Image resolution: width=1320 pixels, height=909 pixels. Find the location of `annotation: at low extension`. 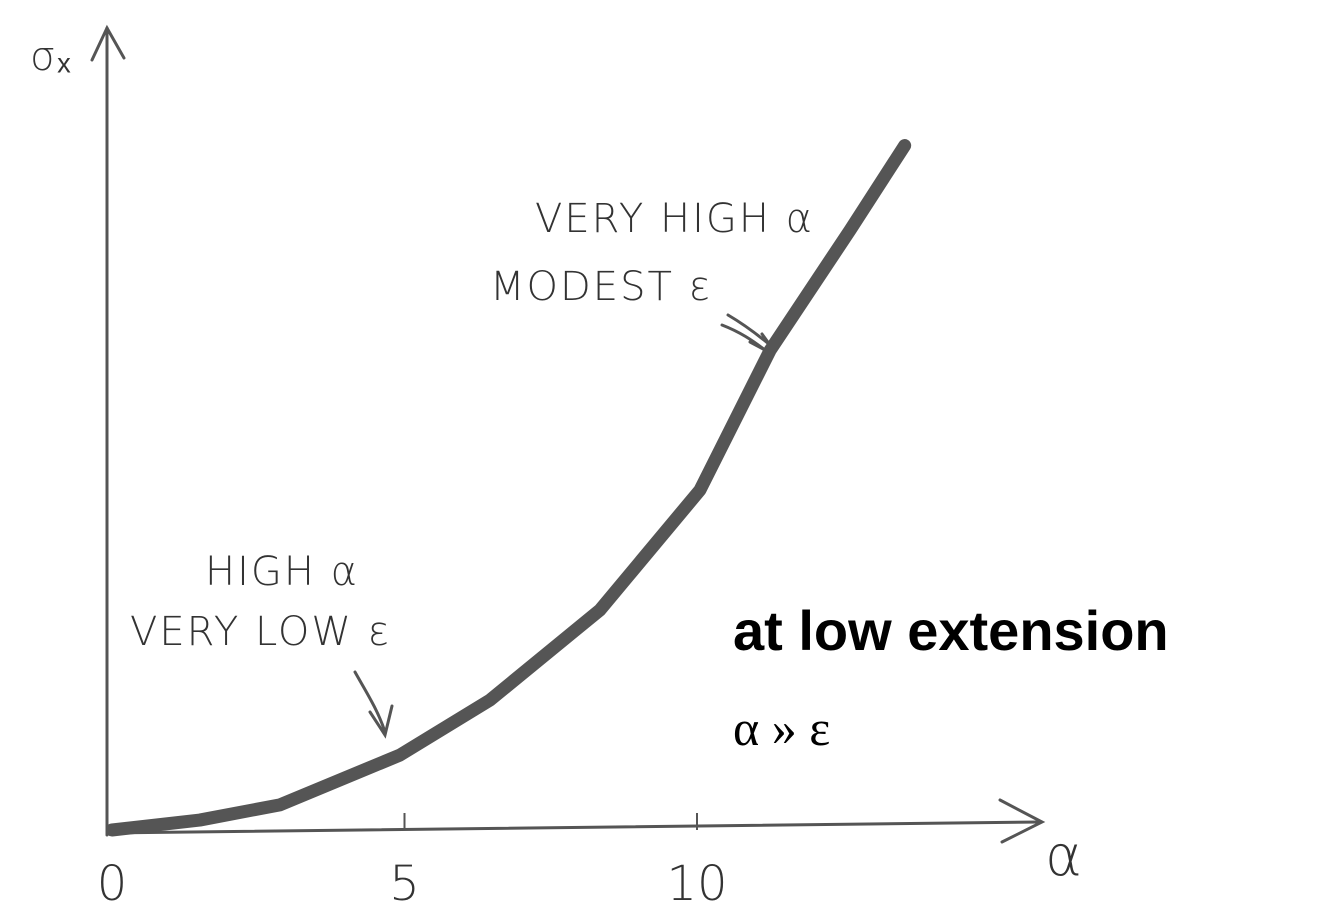

annotation: at low extension is located at coordinates (951, 630).